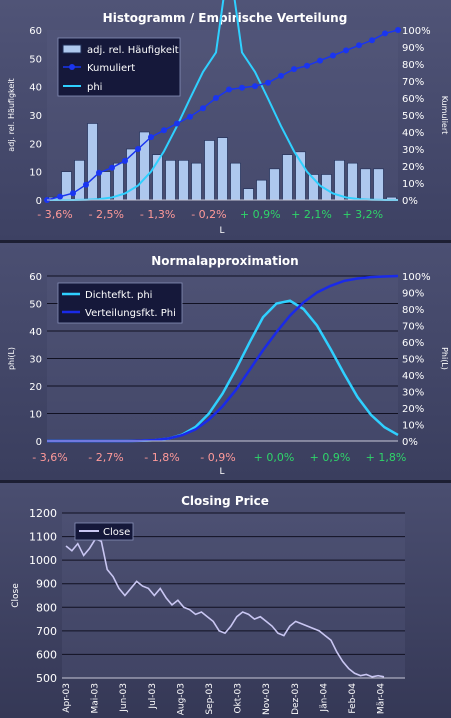 This screenshot has width=451, height=718. I want to click on legend-label: phi, so click(94, 87).